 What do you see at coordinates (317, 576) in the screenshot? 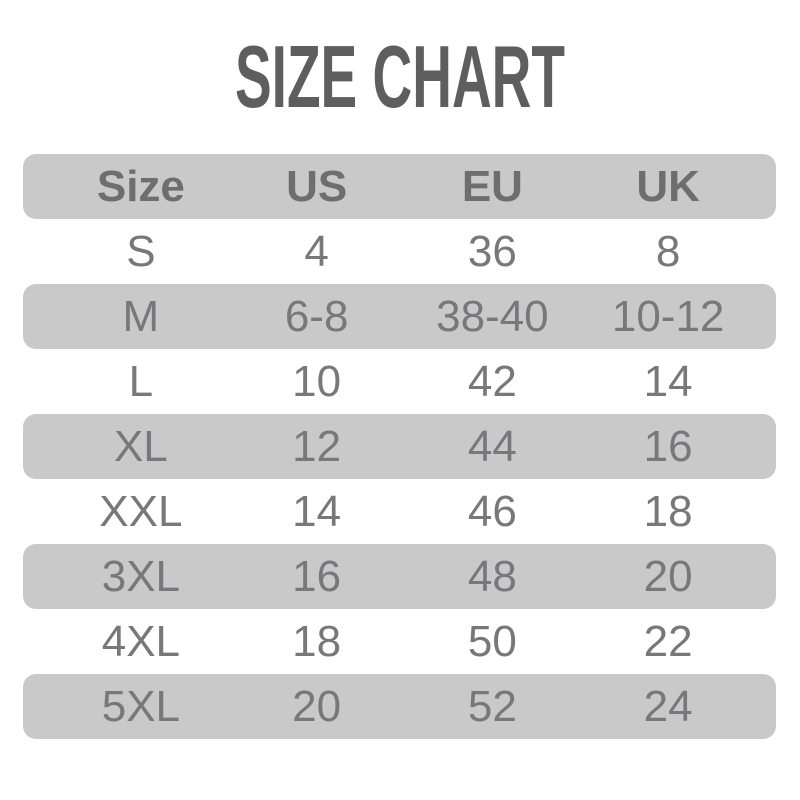
I see `cell-us: 16` at bounding box center [317, 576].